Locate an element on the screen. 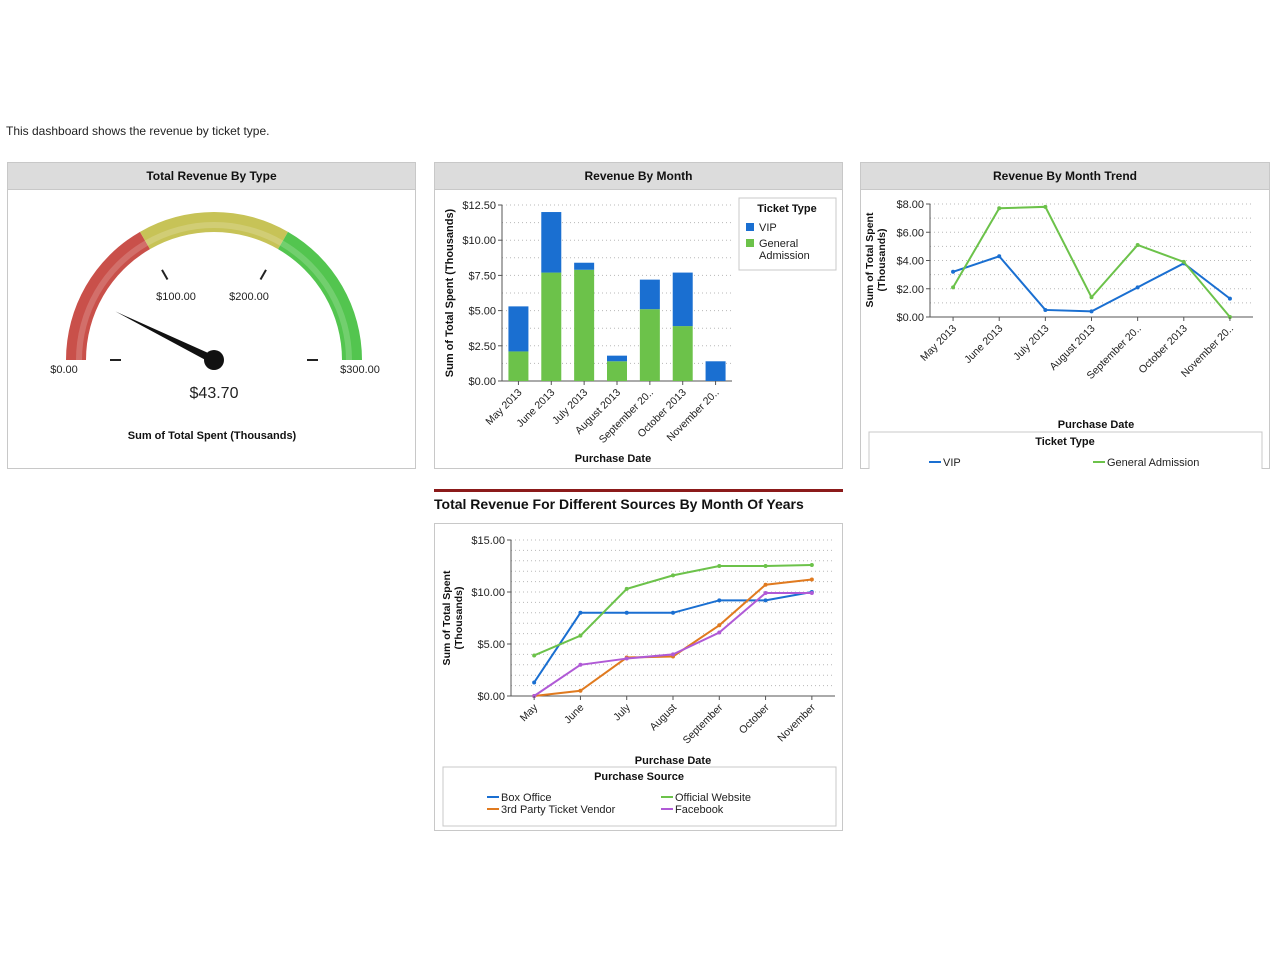  series-line-facebook is located at coordinates (672, 644).